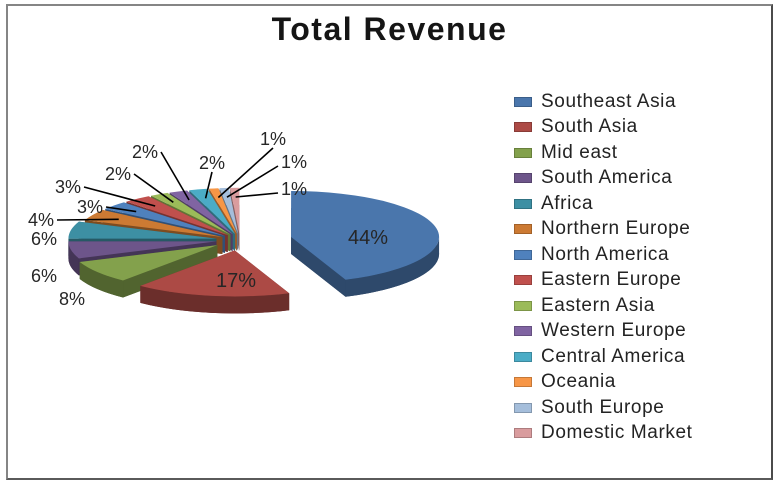 This screenshot has width=779, height=485. Describe the element at coordinates (273, 139) in the screenshot. I see `pct-label-oceania: 1%` at that location.